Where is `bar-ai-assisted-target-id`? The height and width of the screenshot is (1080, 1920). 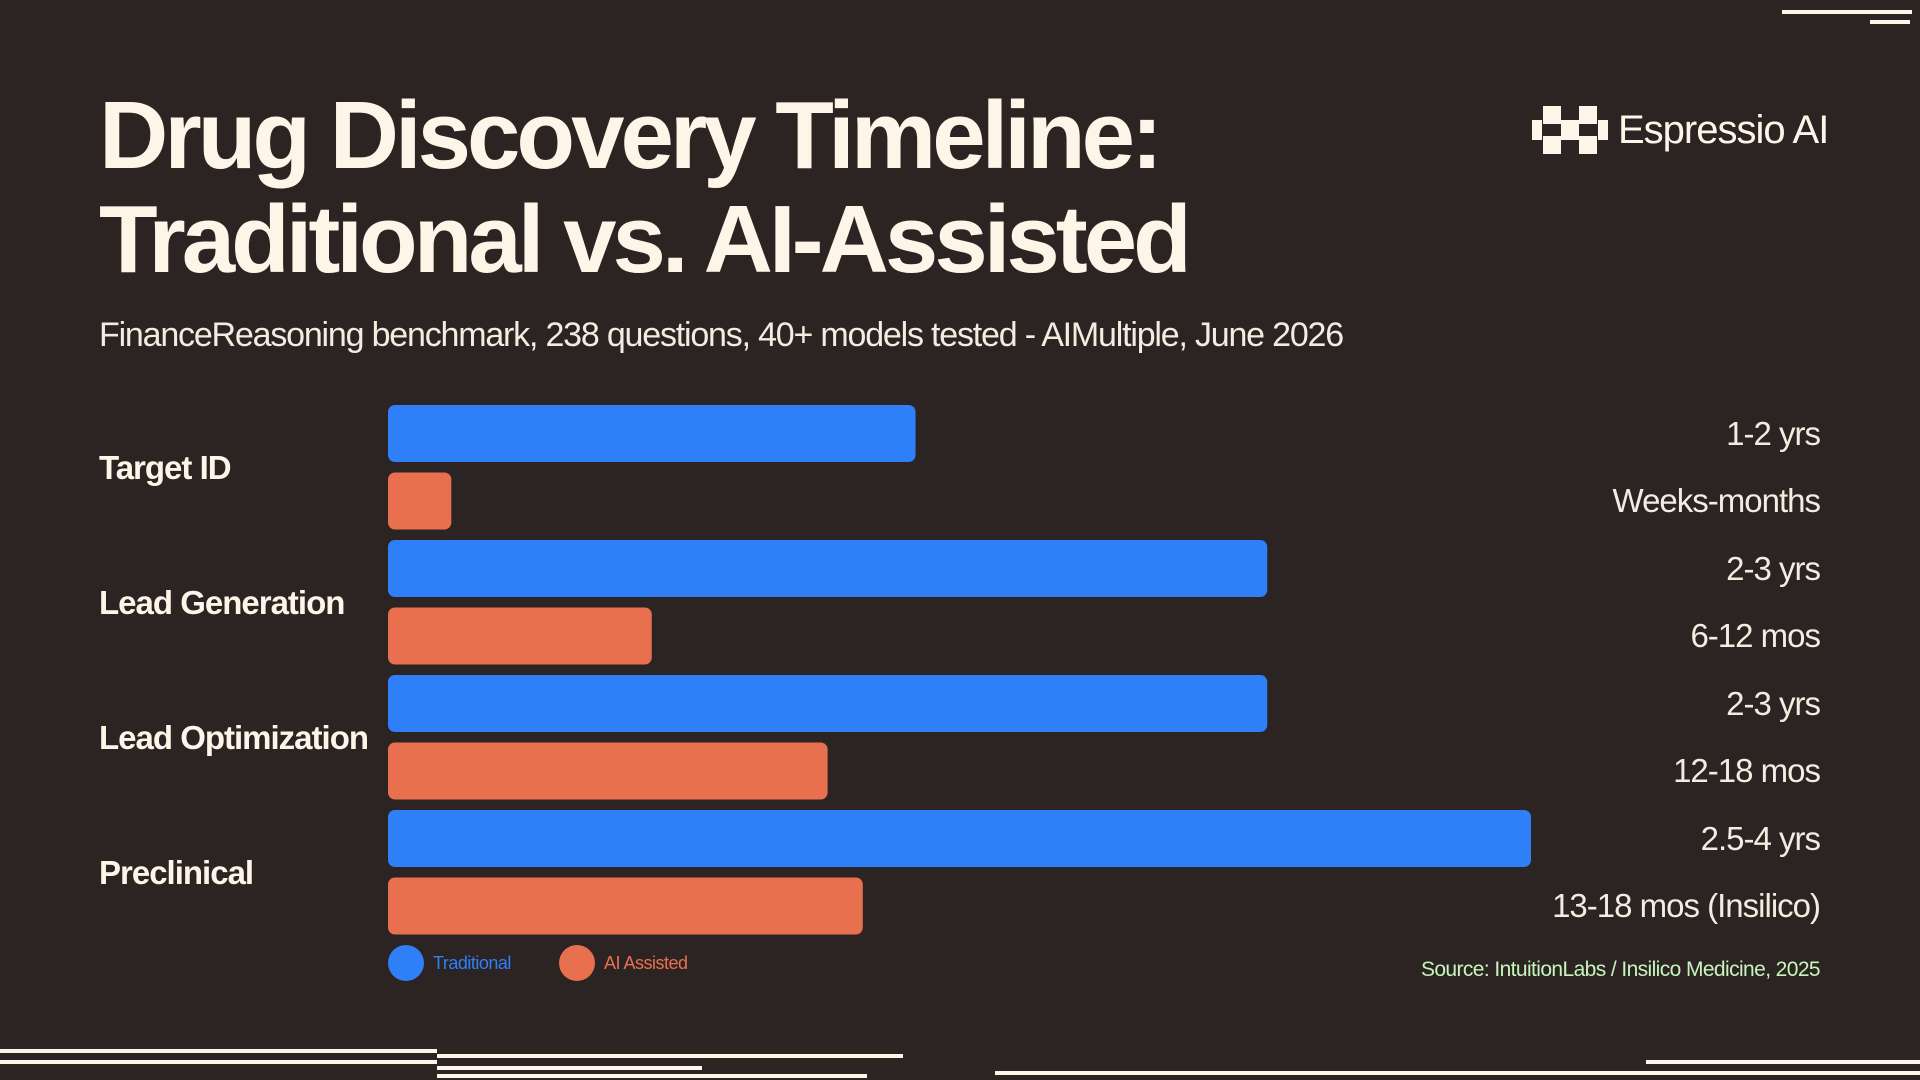
bar-ai-assisted-target-id is located at coordinates (420, 501).